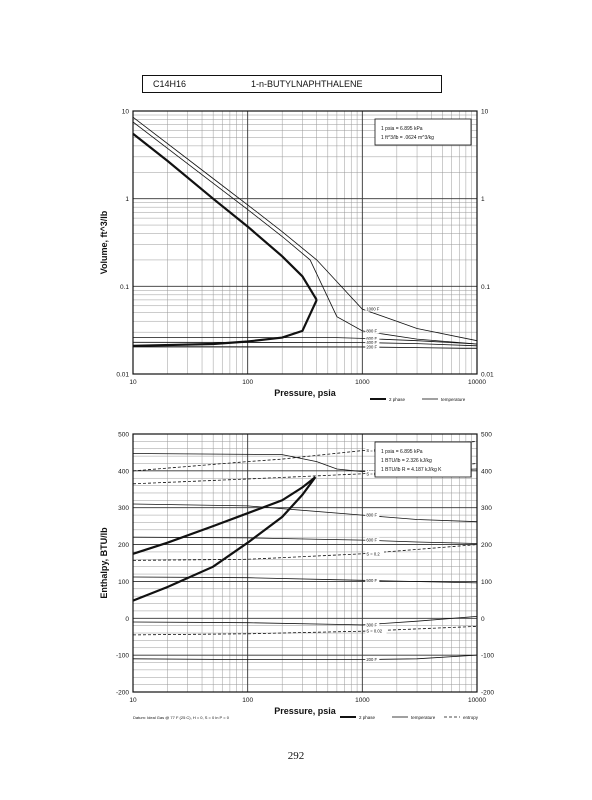 The image size is (592, 800). What do you see at coordinates (487, 656) in the screenshot?
I see `y-tick-label-right: -100` at bounding box center [487, 656].